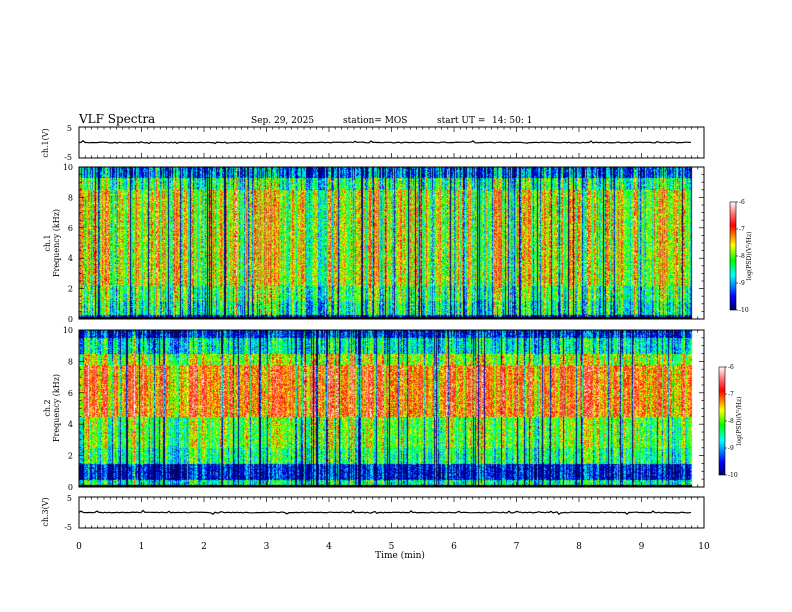  What do you see at coordinates (79, 547) in the screenshot?
I see `x-tick-label: 0` at bounding box center [79, 547].